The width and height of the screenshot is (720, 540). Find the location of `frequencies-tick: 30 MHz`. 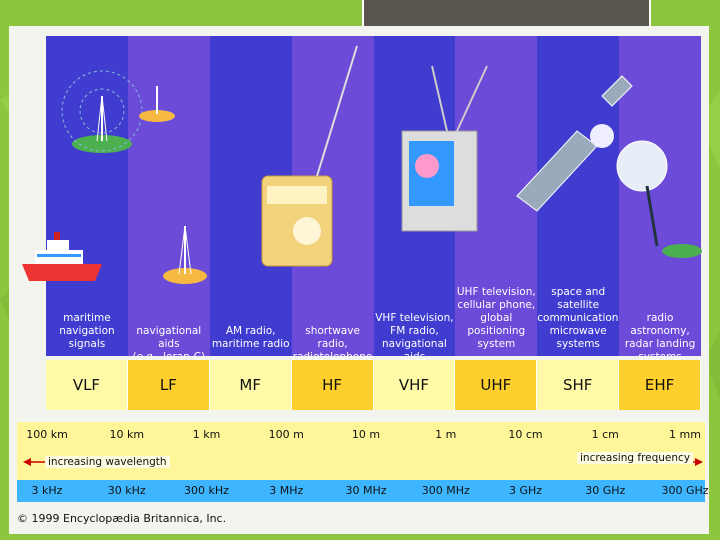

frequencies-tick: 30 MHz is located at coordinates (366, 490).